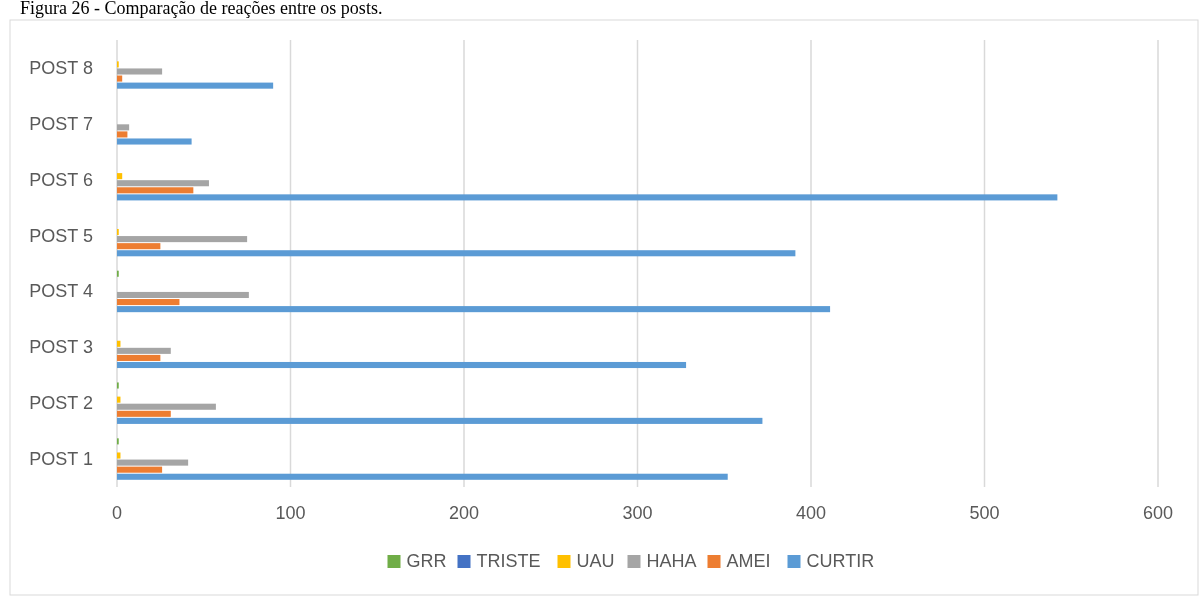 This screenshot has width=1200, height=597. Describe the element at coordinates (595, 561) in the screenshot. I see `legend-label: UAU` at that location.